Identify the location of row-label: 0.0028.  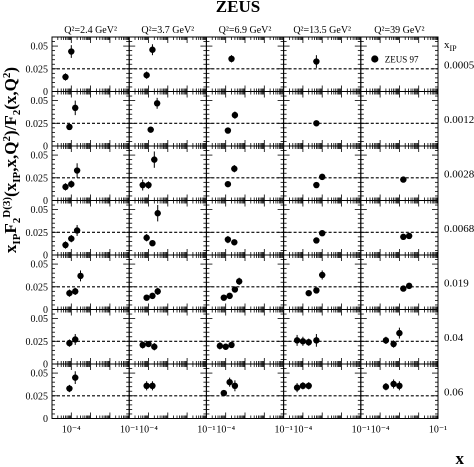
(459, 174).